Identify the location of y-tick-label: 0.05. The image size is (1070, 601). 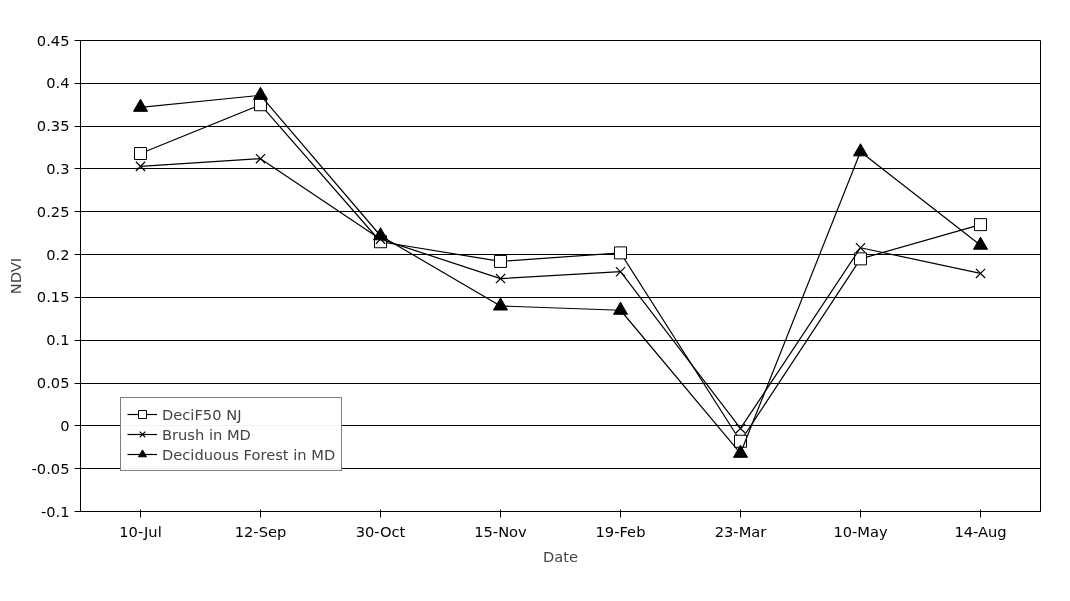
(53, 383).